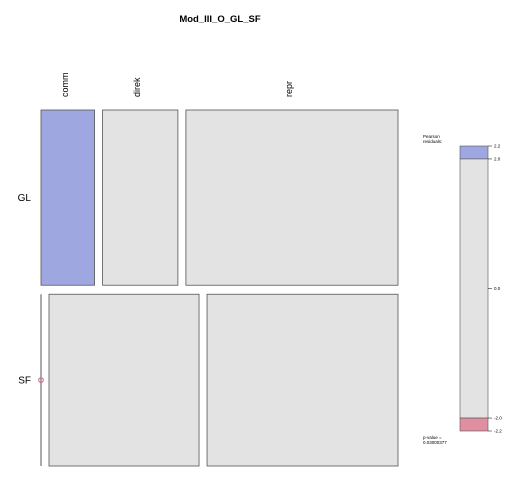 The width and height of the screenshot is (522, 477). I want to click on legend-band-neutral, so click(474, 288).